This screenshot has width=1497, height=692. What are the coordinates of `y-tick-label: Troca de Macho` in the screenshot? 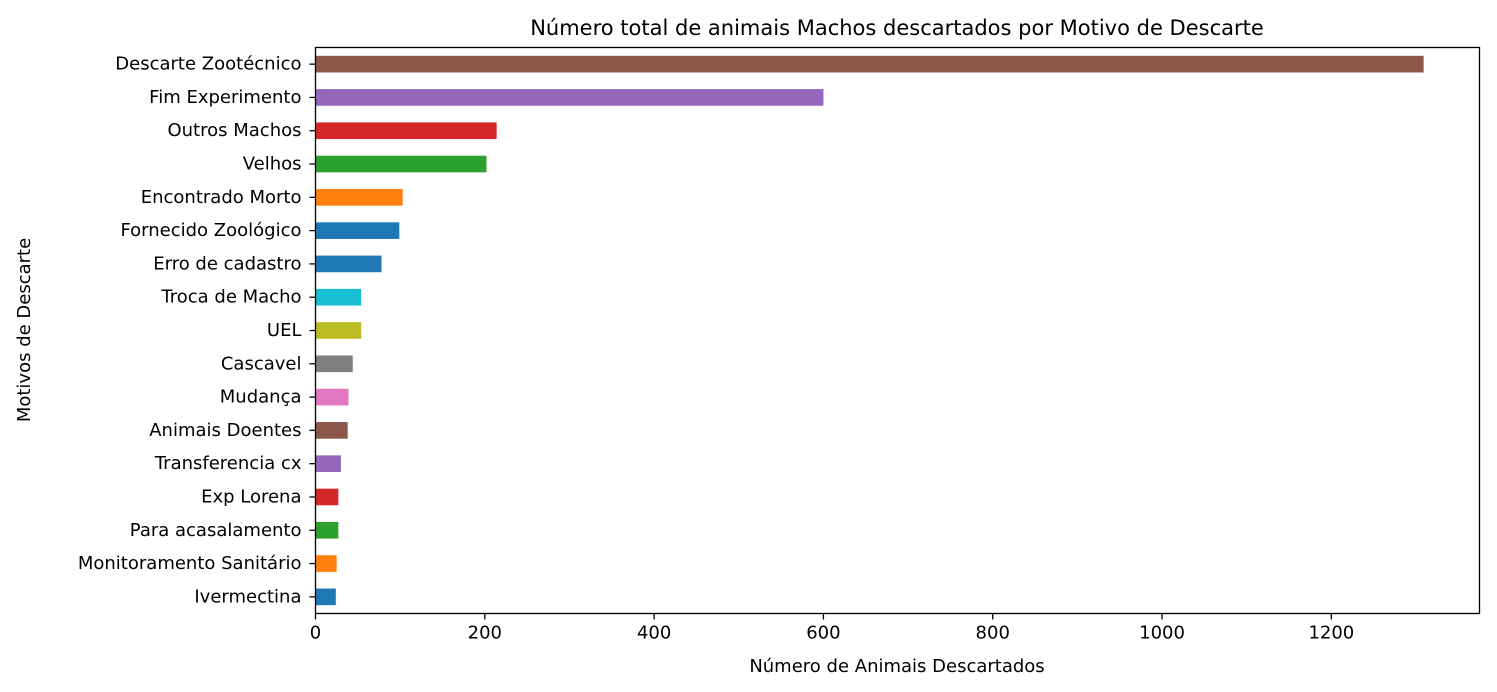 It's located at (230, 297).